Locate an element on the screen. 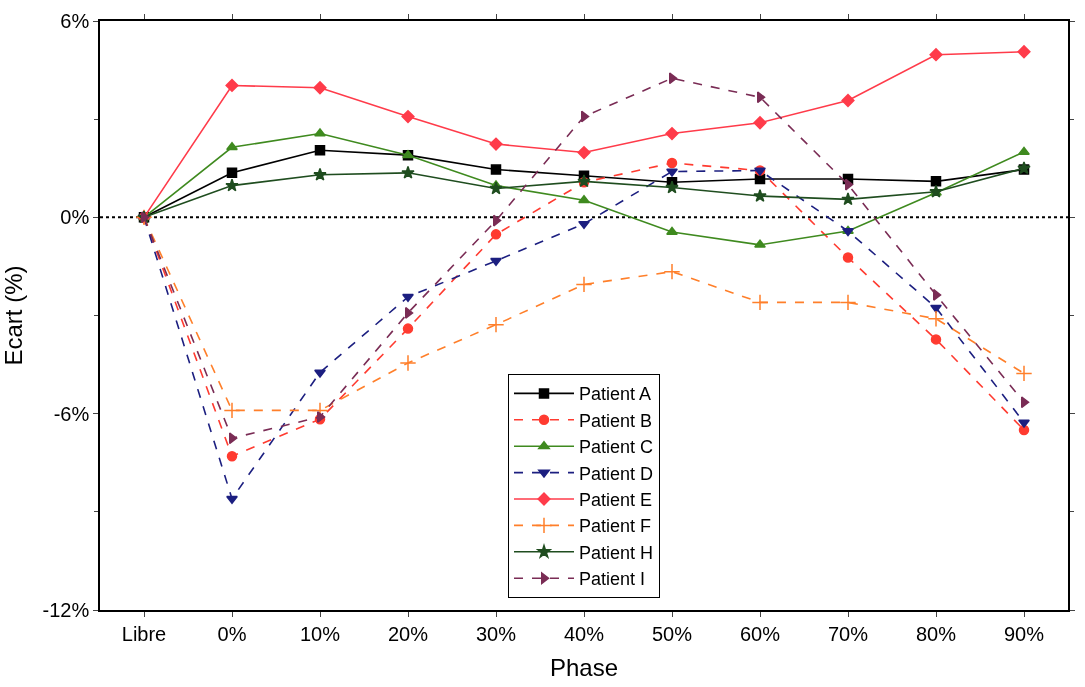 This screenshot has width=1085, height=687. legend-label: Patient B is located at coordinates (616, 420).